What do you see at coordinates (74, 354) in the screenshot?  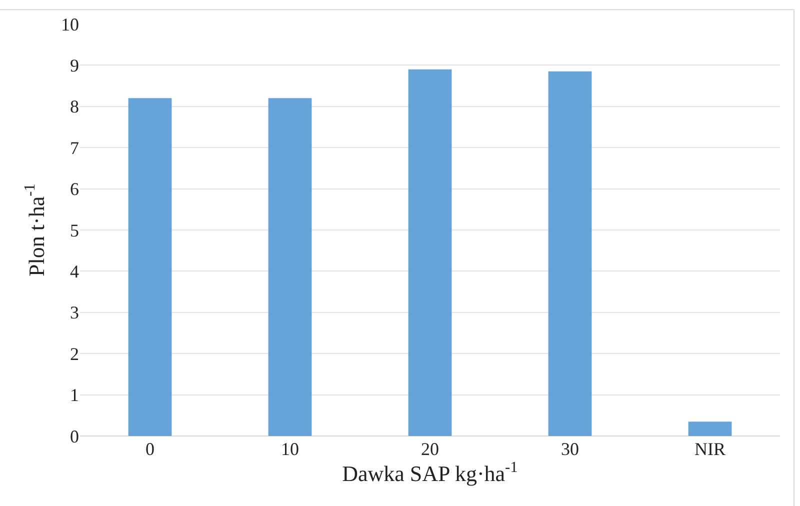 I see `y-tick-label: 2` at bounding box center [74, 354].